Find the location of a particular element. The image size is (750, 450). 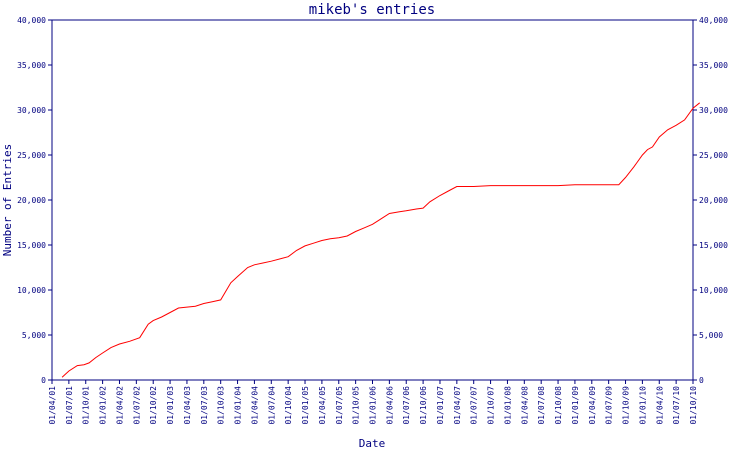

y-tick-label-left: 0 is located at coordinates (43, 380).